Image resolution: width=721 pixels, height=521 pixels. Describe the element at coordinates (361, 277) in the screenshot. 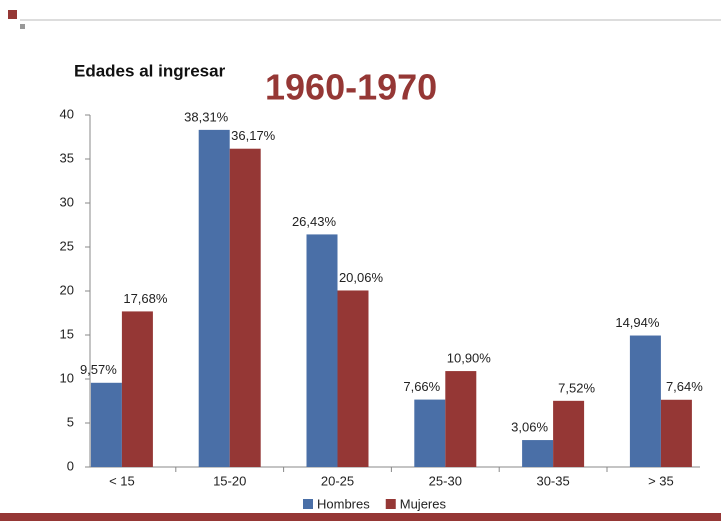

I see `value-label: 20,06%` at that location.